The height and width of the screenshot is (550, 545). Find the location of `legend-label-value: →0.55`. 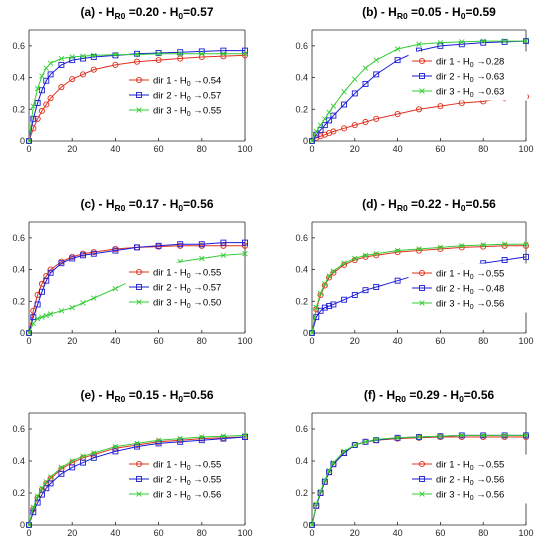

legend-label-value: →0.55 is located at coordinates (206, 480).